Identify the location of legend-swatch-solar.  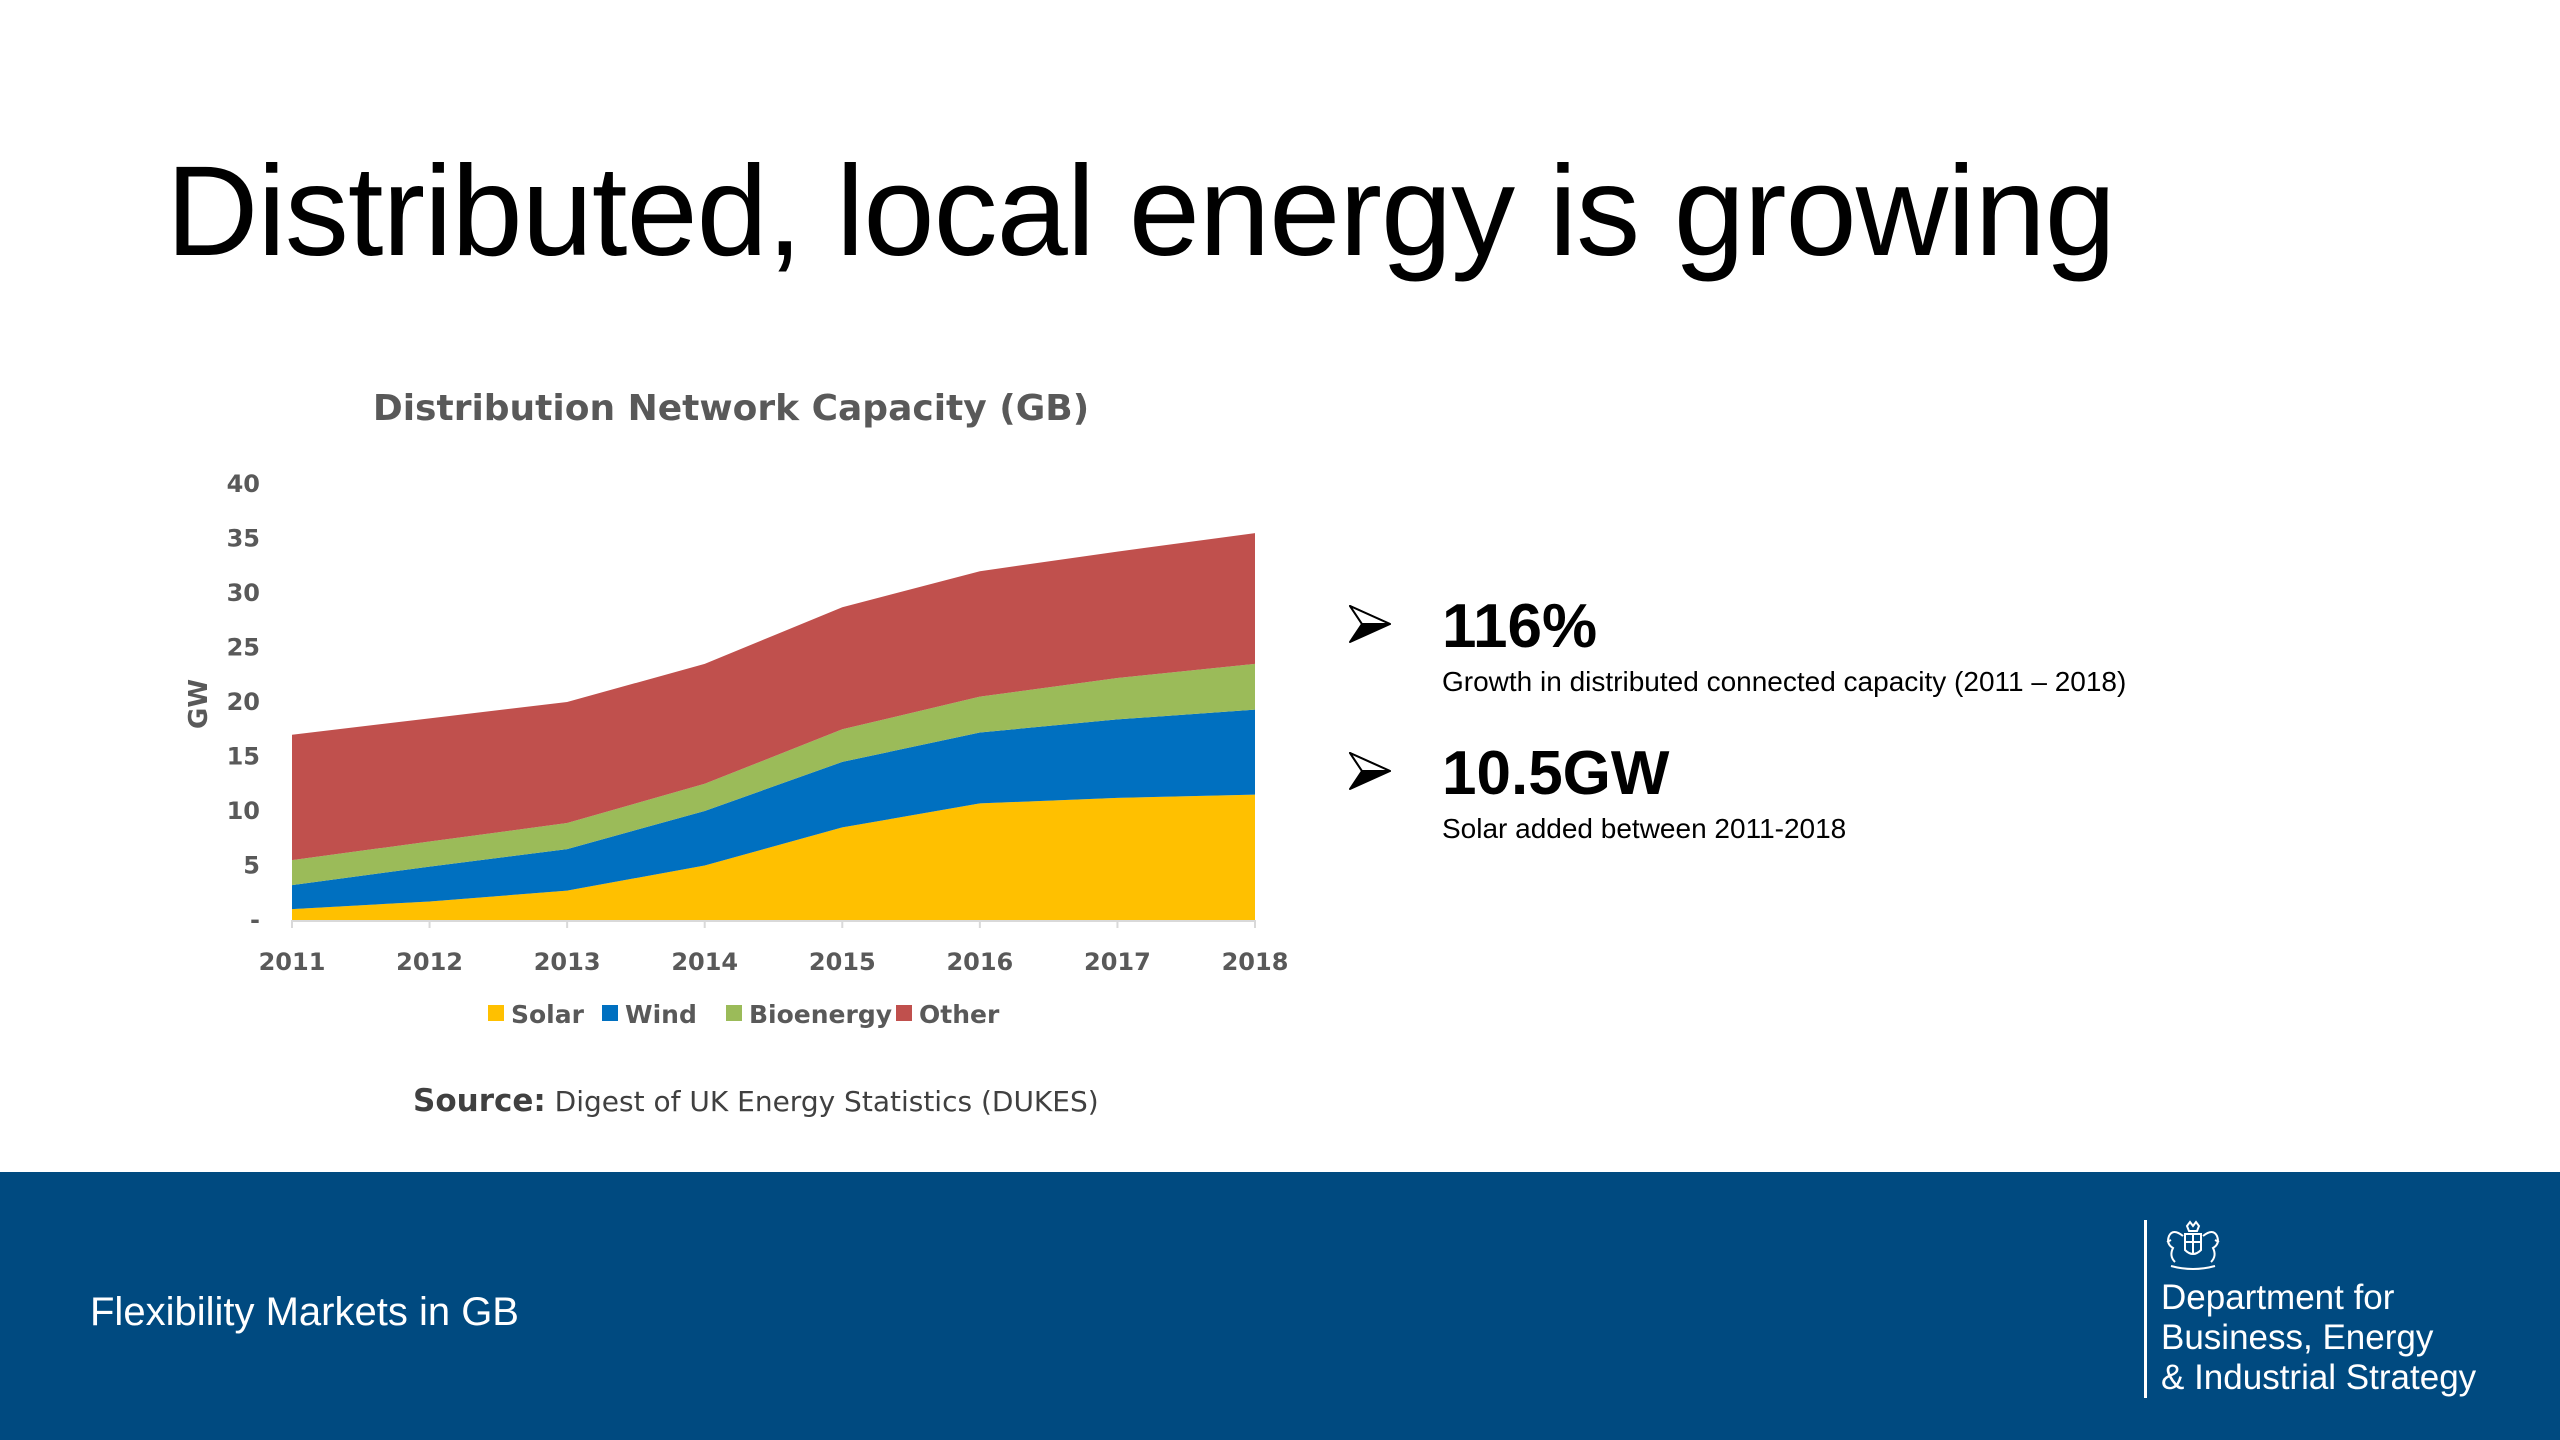
(496, 1013).